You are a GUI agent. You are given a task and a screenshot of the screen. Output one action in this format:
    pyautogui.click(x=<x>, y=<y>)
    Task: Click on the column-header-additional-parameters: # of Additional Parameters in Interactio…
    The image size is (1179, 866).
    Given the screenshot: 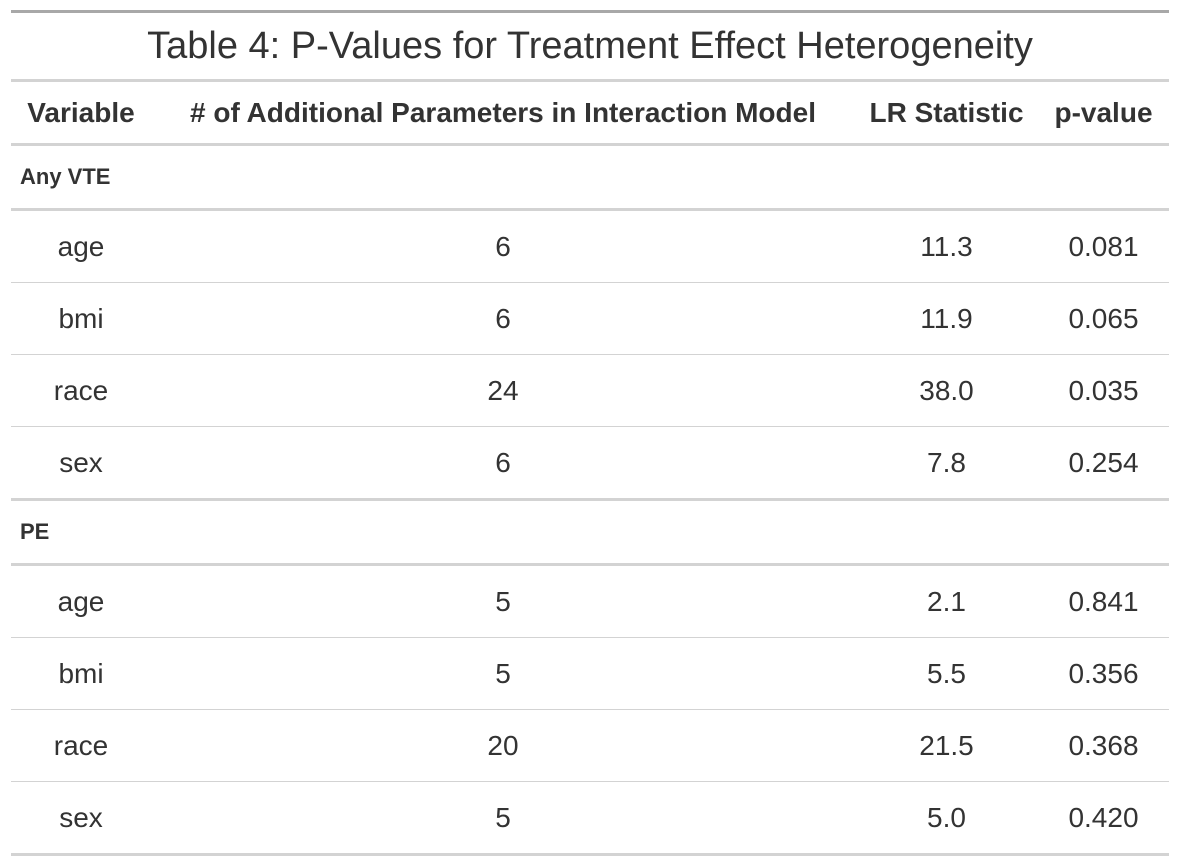 What is the action you would take?
    pyautogui.click(x=503, y=114)
    